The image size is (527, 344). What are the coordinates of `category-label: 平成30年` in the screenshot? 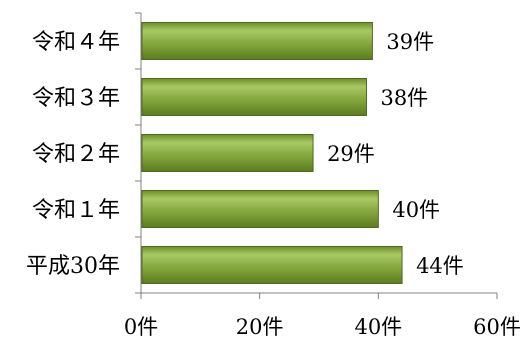 It's located at (73, 266).